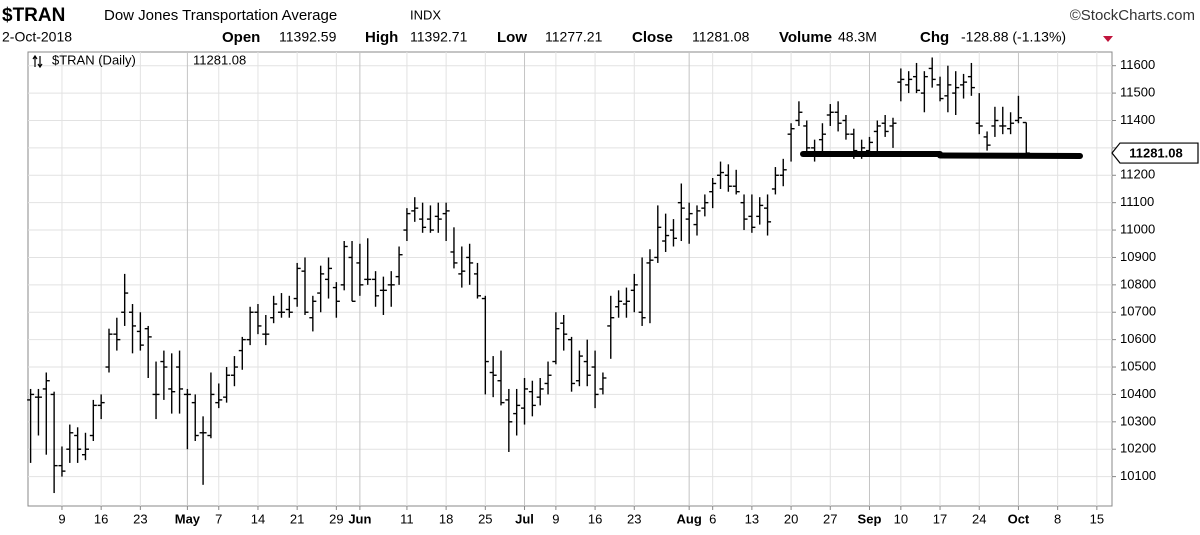 The height and width of the screenshot is (535, 1200). What do you see at coordinates (805, 37) in the screenshot?
I see `volume-label: Volume` at bounding box center [805, 37].